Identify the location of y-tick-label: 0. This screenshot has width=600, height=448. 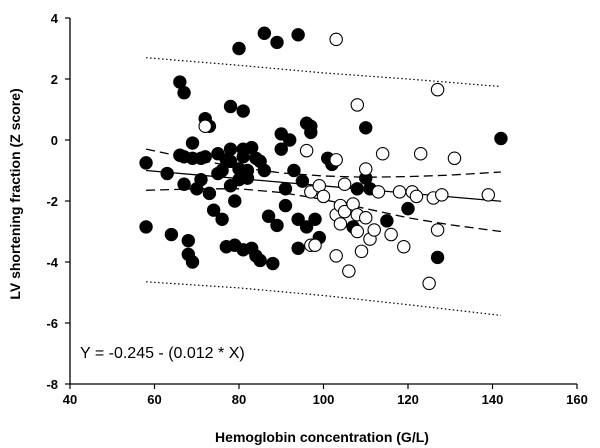
(54, 140).